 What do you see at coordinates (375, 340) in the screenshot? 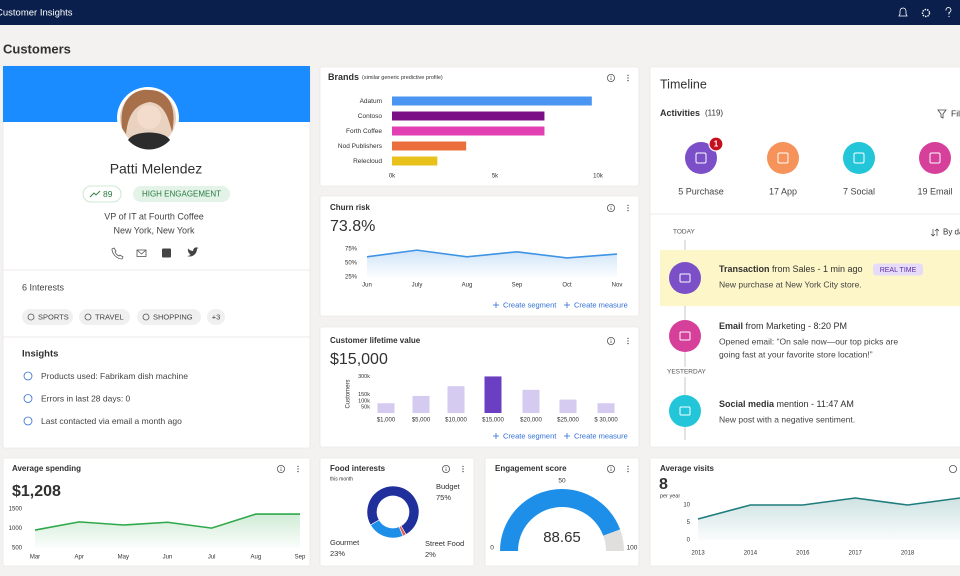
I see `card-title: Customer lifetime value` at bounding box center [375, 340].